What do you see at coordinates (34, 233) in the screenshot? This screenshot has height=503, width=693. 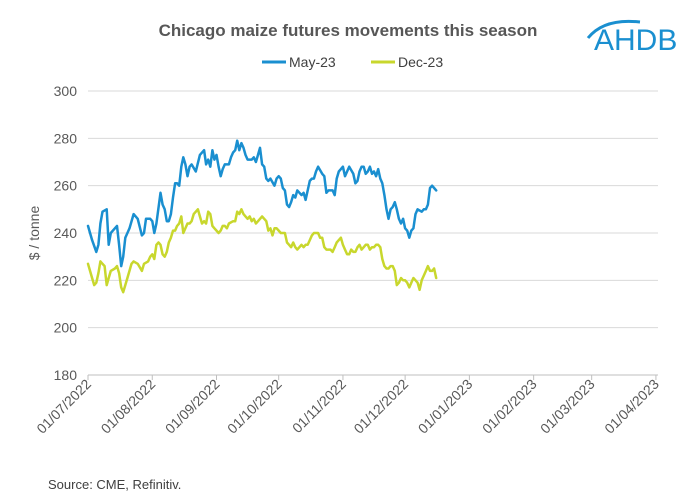 I see `y-axis-label: $ / tonne` at bounding box center [34, 233].